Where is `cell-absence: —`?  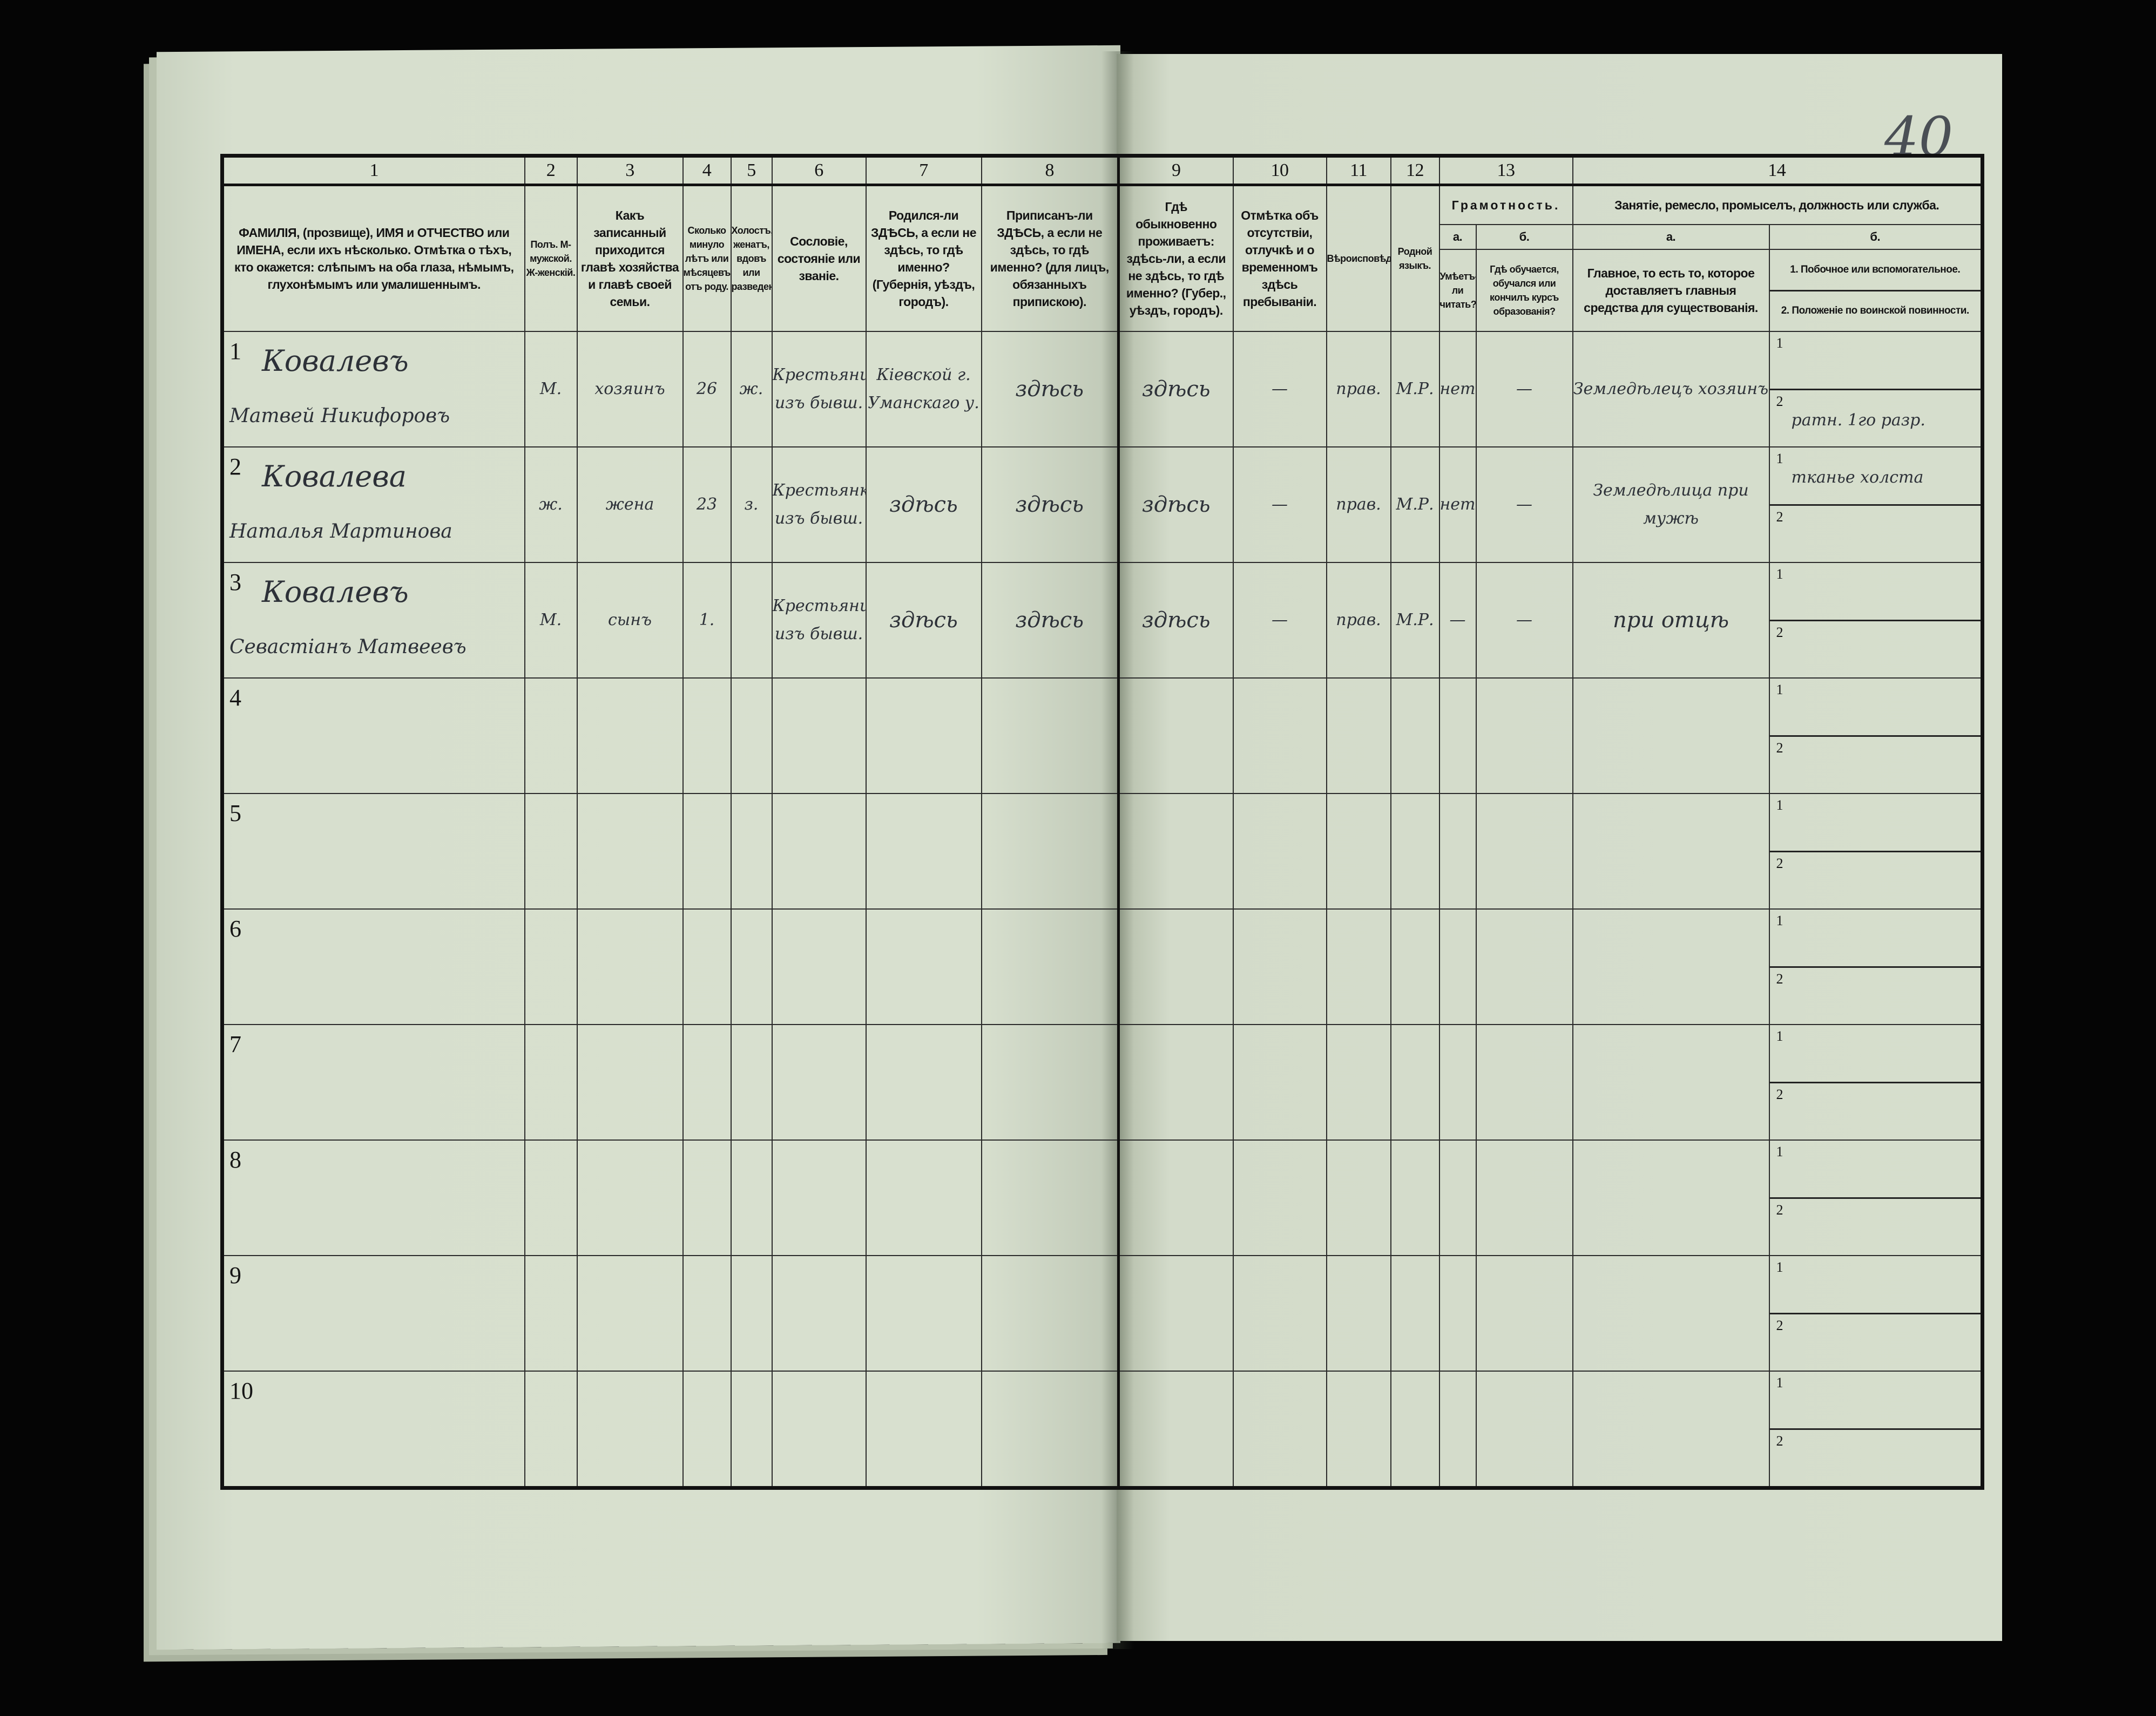 cell-absence: — is located at coordinates (1279, 505).